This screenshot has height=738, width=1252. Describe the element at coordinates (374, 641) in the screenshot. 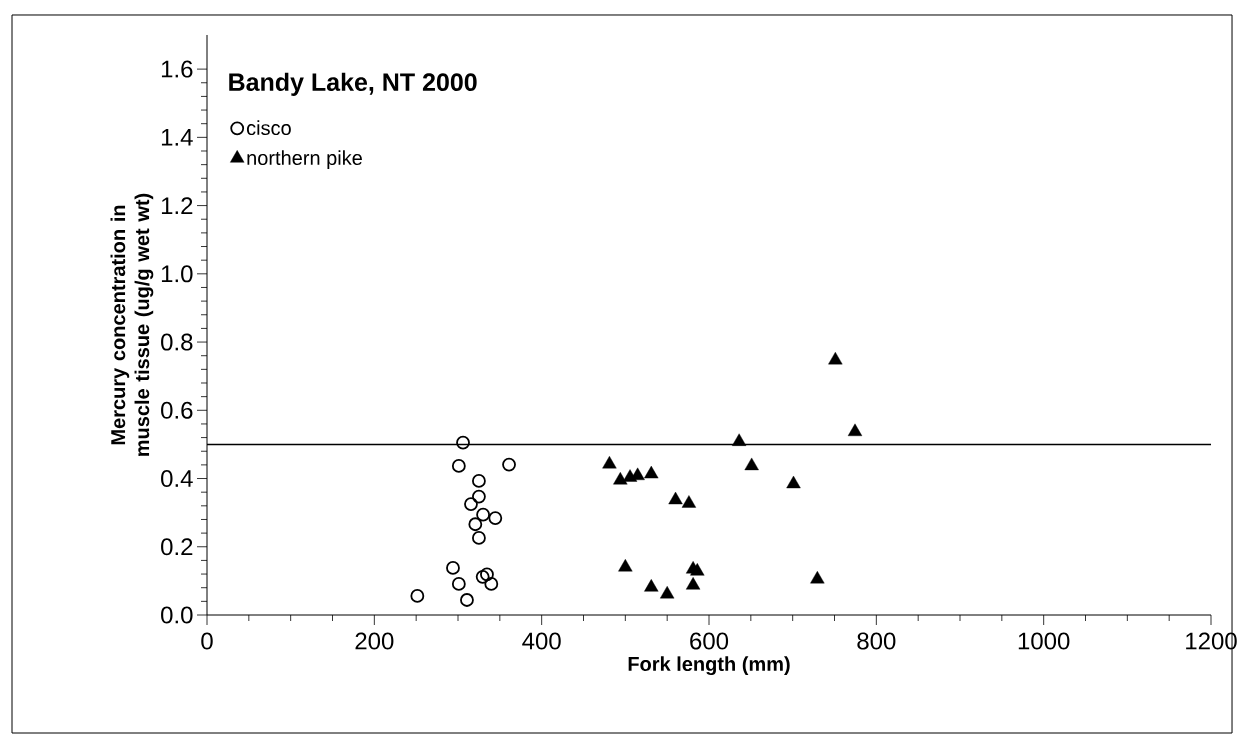

I see `x-tick-label: 200` at that location.